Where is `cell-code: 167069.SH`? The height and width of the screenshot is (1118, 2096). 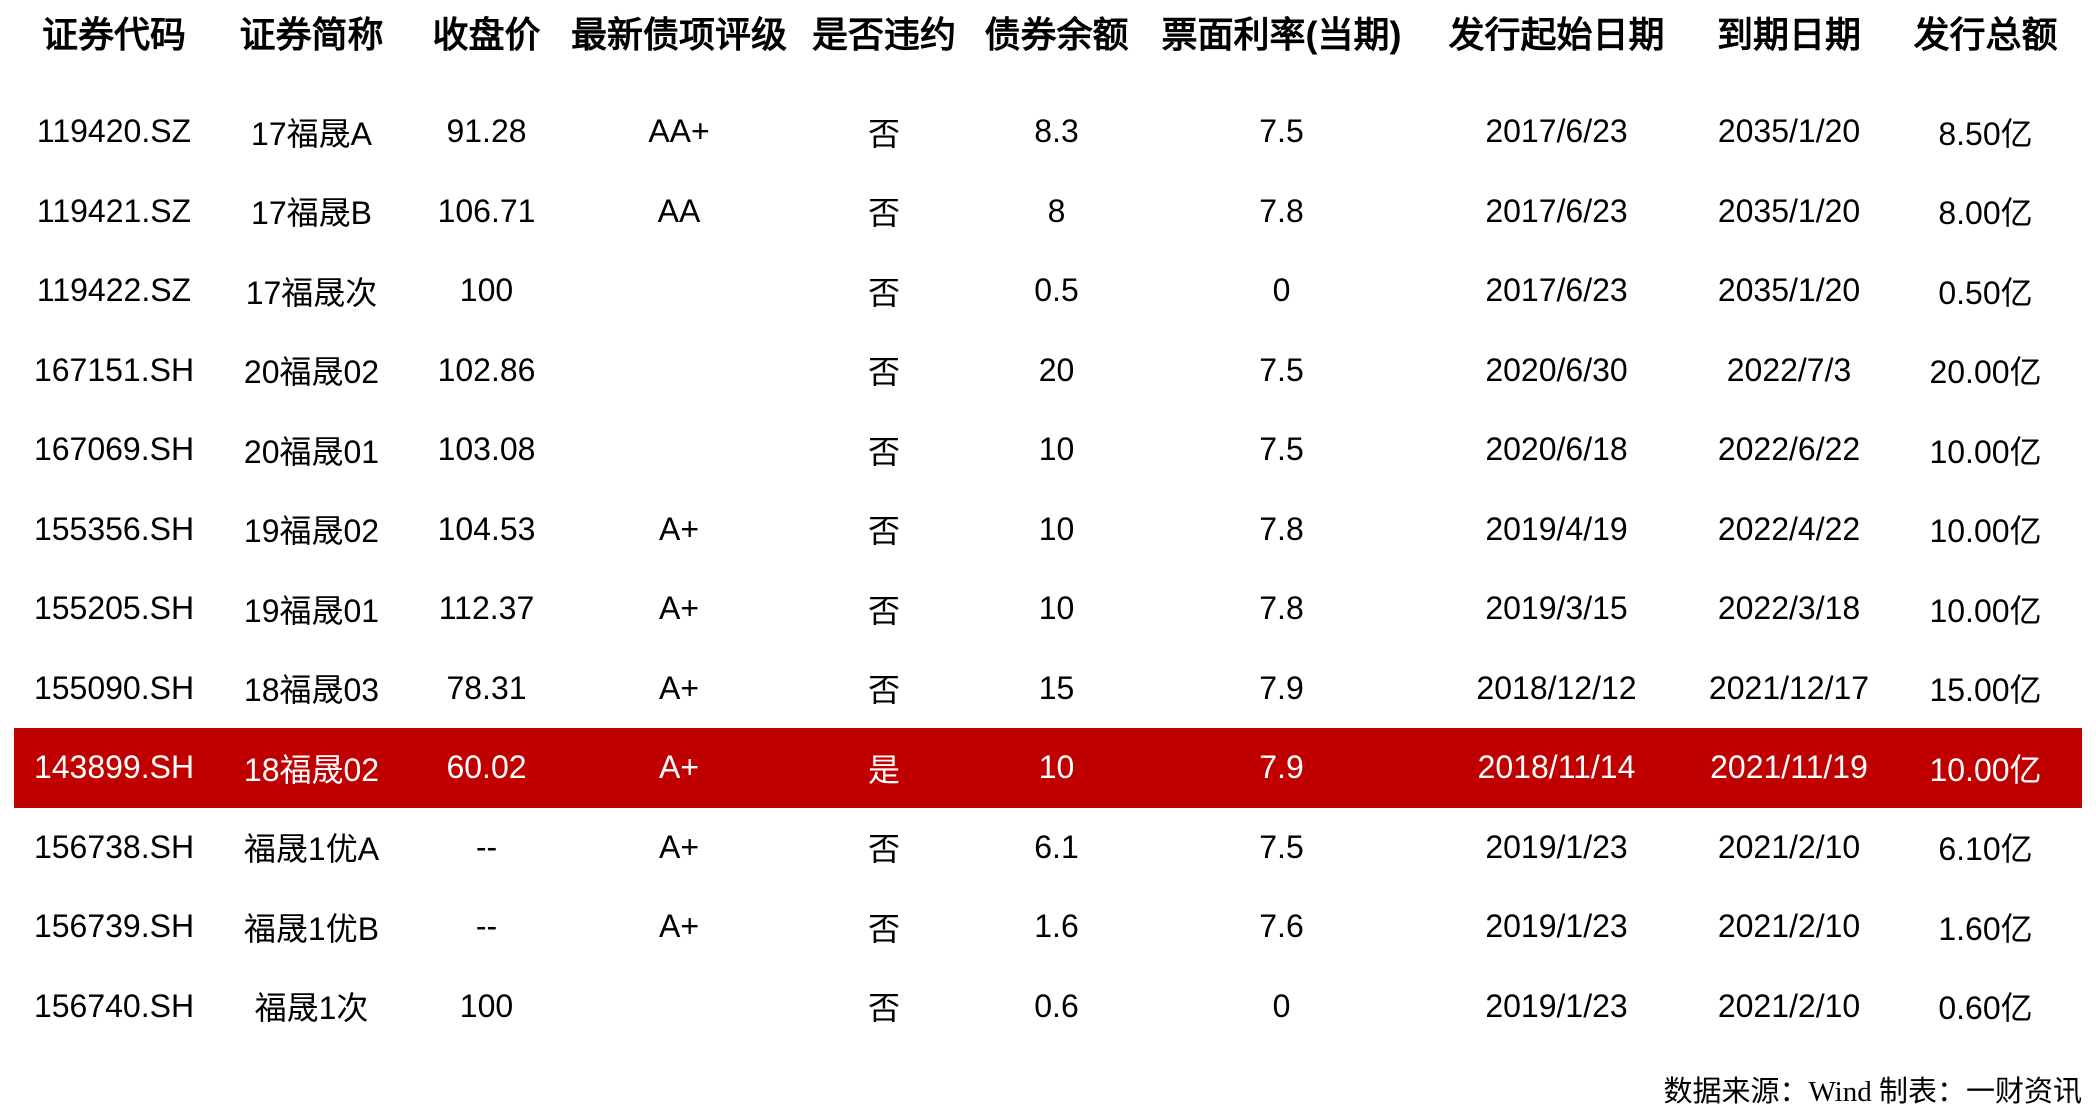 cell-code: 167069.SH is located at coordinates (114, 449).